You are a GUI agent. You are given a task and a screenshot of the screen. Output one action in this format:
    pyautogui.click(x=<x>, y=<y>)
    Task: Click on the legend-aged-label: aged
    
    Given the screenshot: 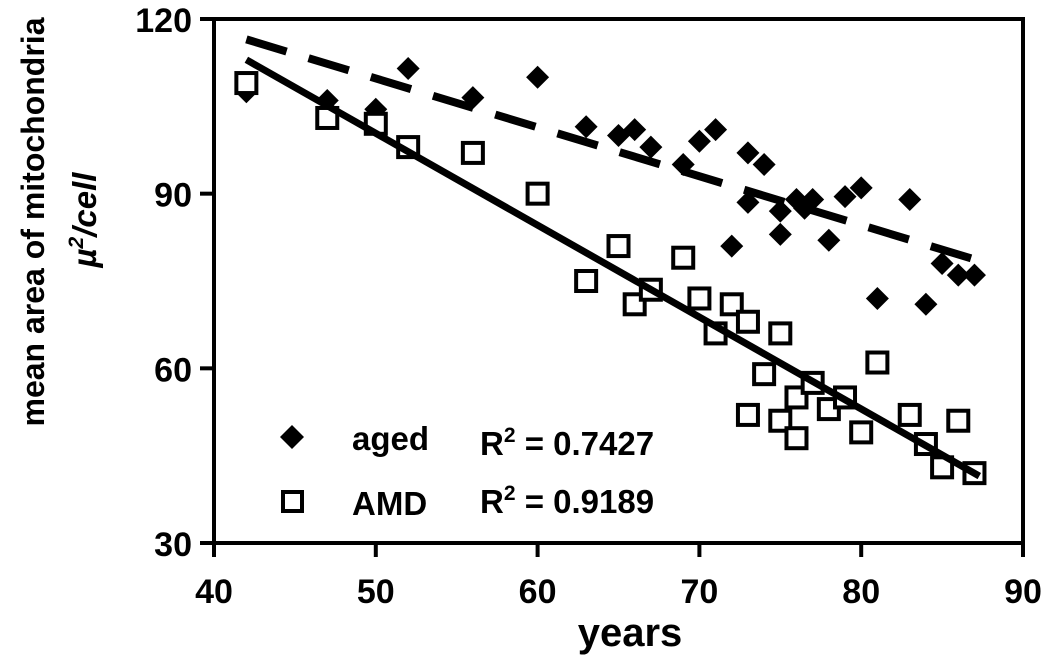 What is the action you would take?
    pyautogui.click(x=390, y=438)
    